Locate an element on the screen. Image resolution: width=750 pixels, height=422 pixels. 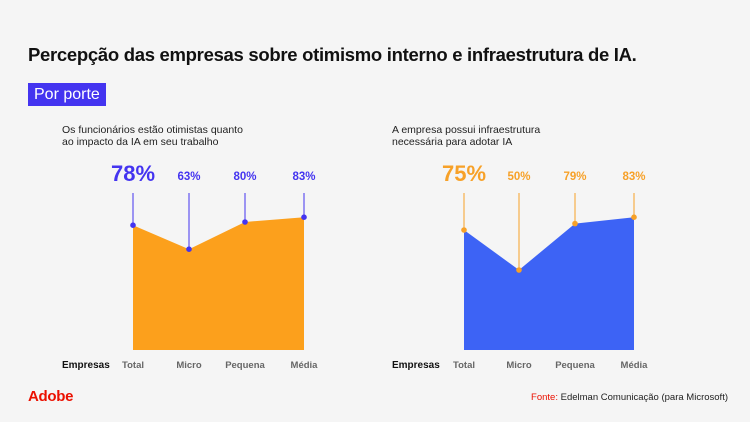
adobe-logo: Adobe is located at coordinates (51, 396).